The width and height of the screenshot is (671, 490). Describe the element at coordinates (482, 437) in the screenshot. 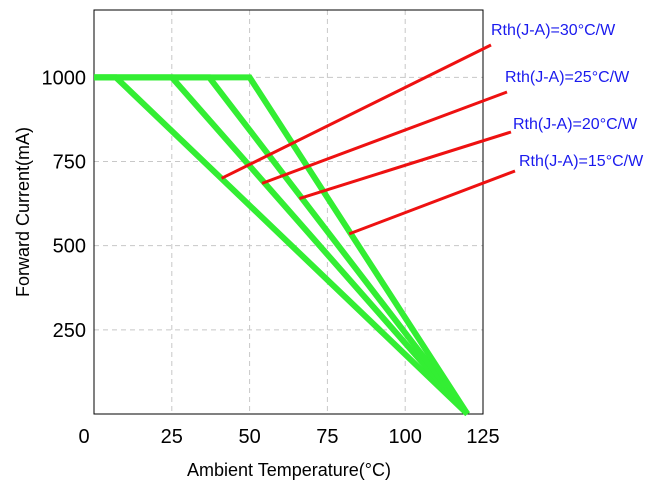

I see `x-tick-label: 125` at that location.